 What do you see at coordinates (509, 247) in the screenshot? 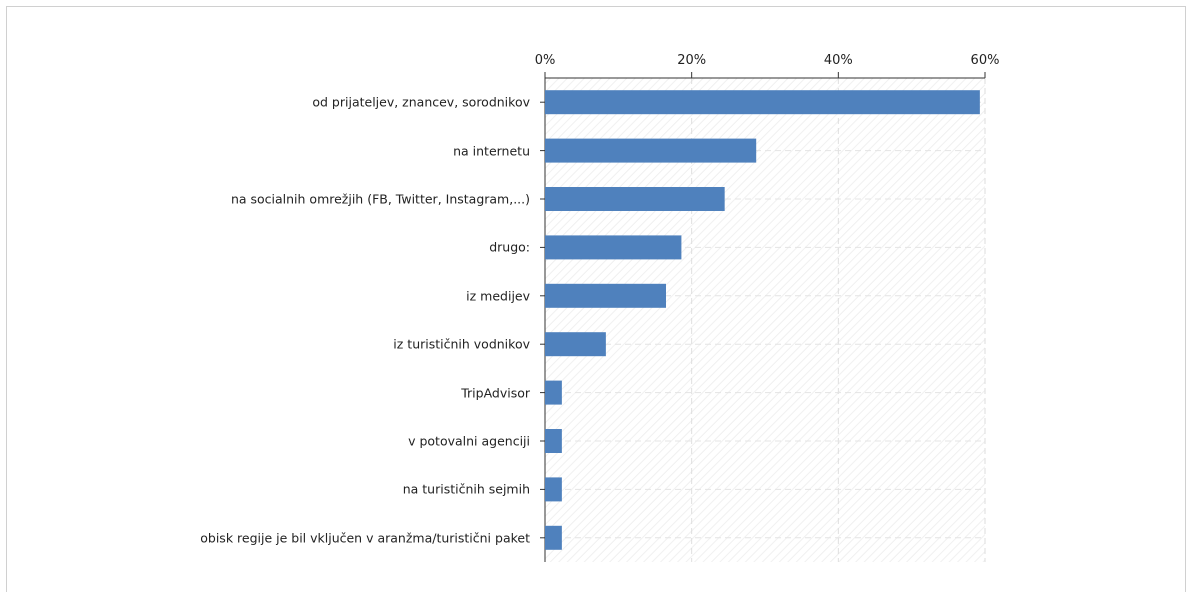
I see `y-tick-label: drugo:` at bounding box center [509, 247].